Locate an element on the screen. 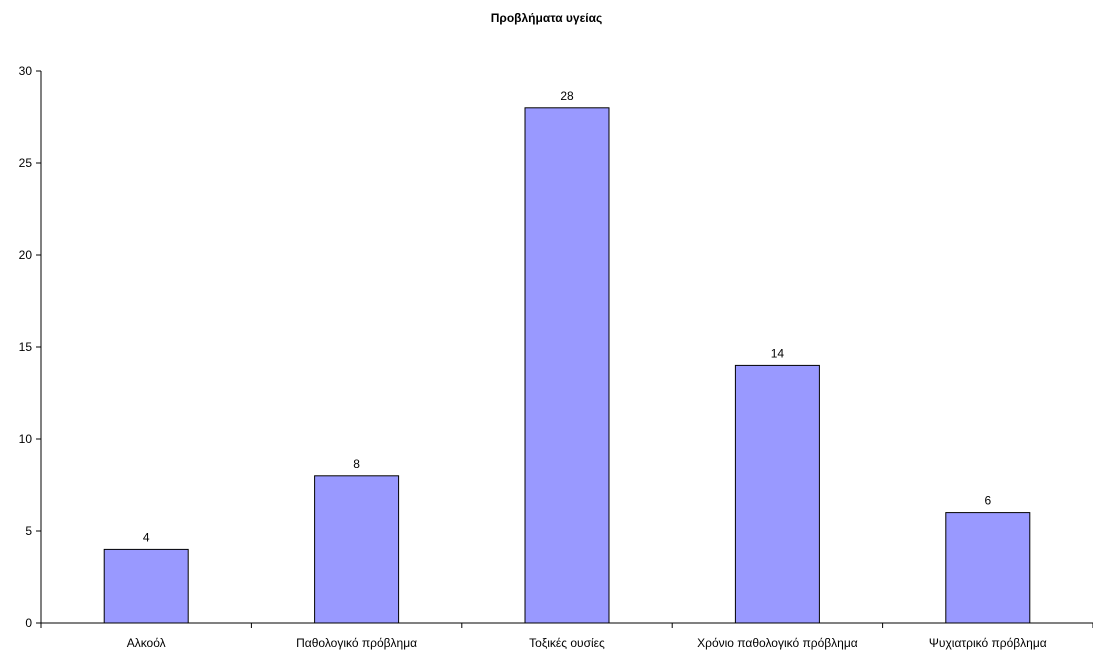 This screenshot has height=653, width=1093. y-tick-label: 0 is located at coordinates (28, 623).